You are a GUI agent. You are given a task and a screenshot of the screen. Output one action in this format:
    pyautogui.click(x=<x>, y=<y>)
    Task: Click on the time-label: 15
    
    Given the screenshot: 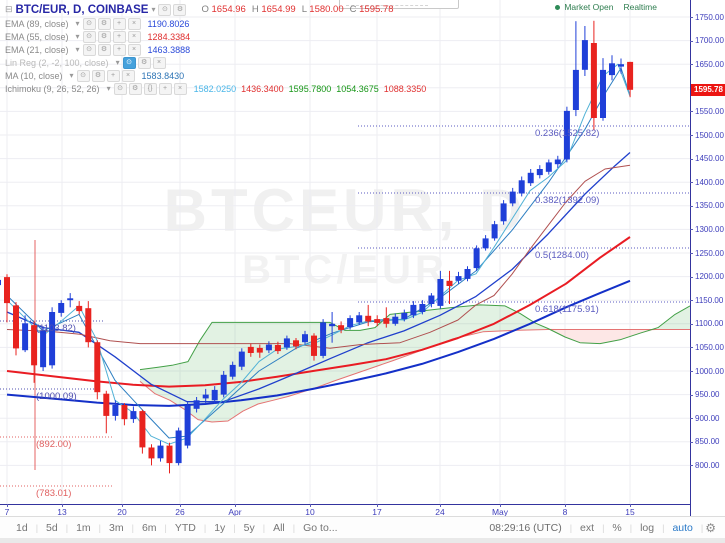 What is the action you would take?
    pyautogui.click(x=630, y=512)
    